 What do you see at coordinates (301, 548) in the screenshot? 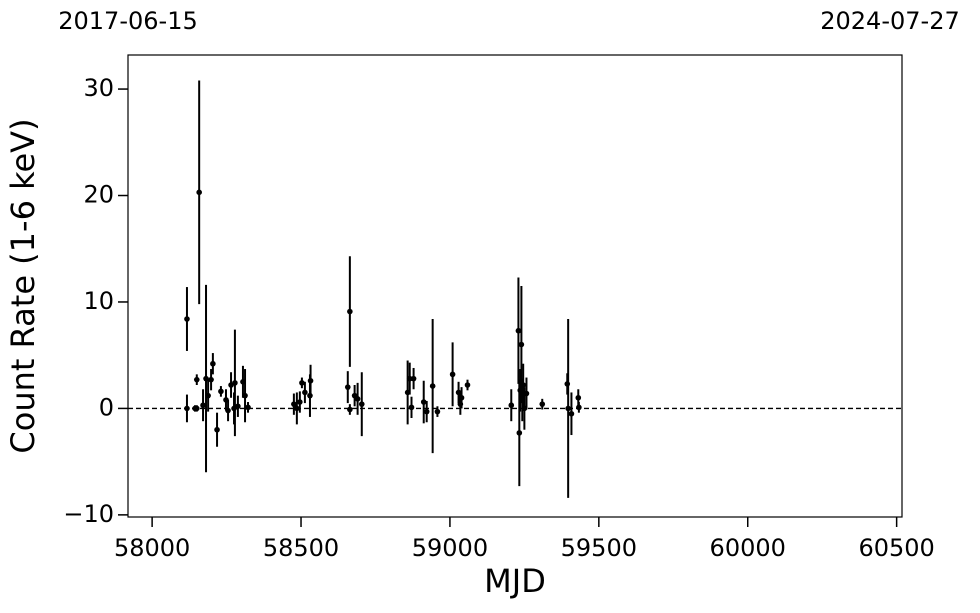
I see `x-tick-label: 58500` at bounding box center [301, 548].